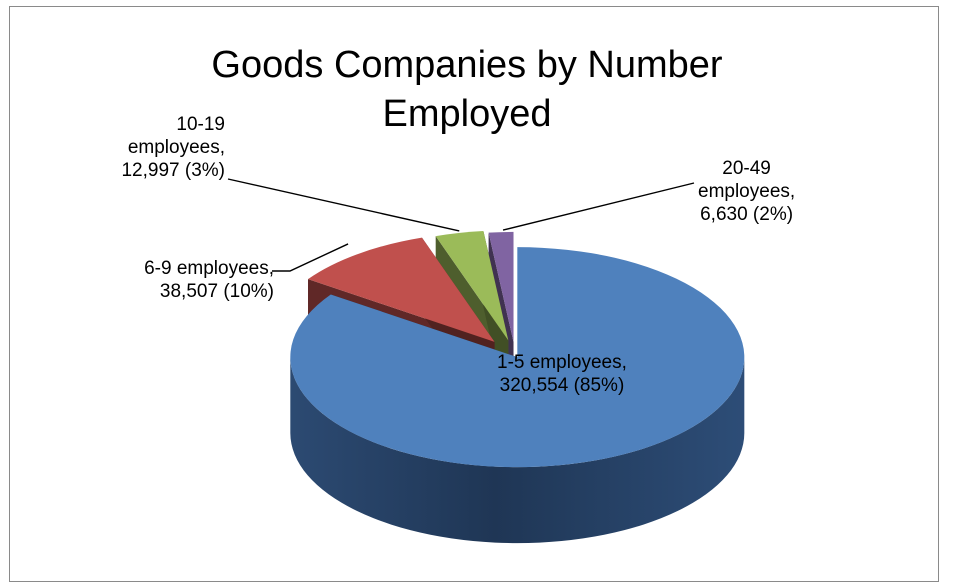  I want to click on data-label-10-19-employees-range: 10-19, so click(200, 124).